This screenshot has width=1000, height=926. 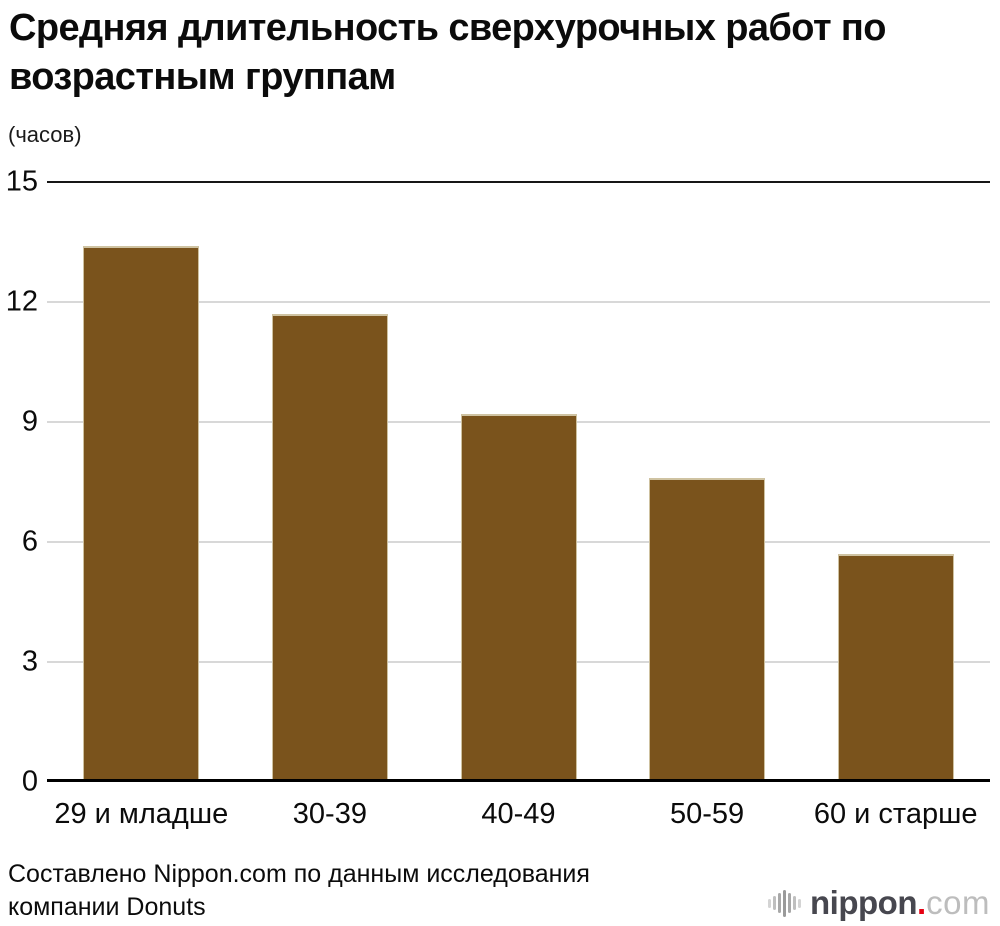 I want to click on bar-29-и-младше, so click(x=141, y=514).